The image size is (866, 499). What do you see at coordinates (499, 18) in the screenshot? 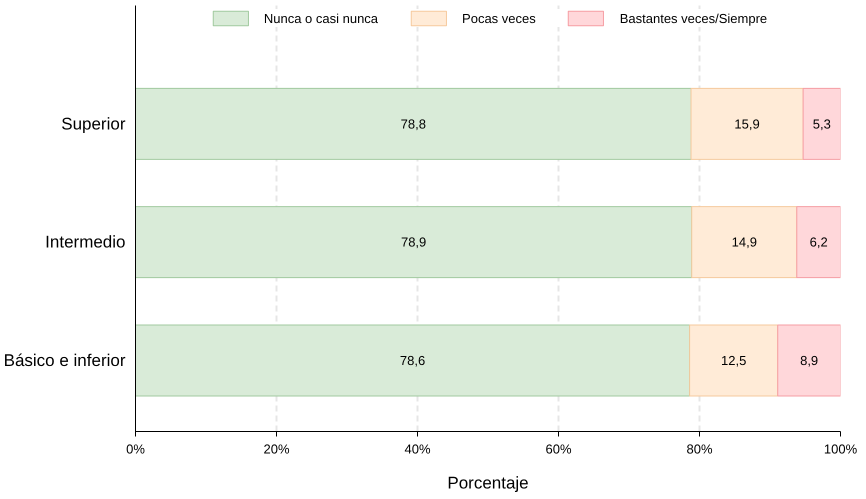
I see `legend-label: Pocas veces` at bounding box center [499, 18].